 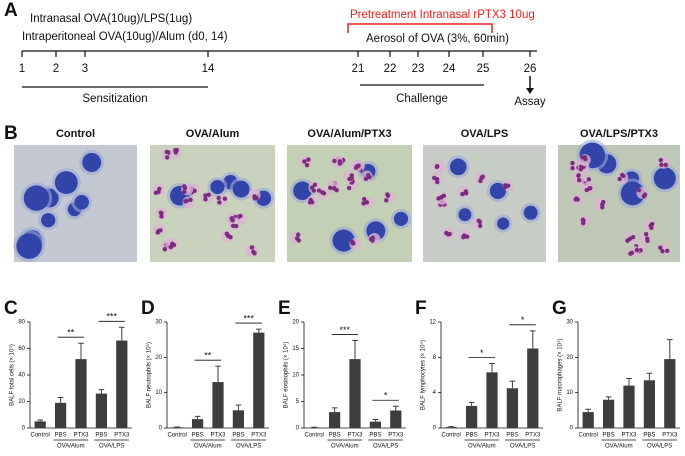 What do you see at coordinates (277, 63) in the screenshot?
I see `days: 1 2 3 14 21 22 23 24 25 26` at bounding box center [277, 63].